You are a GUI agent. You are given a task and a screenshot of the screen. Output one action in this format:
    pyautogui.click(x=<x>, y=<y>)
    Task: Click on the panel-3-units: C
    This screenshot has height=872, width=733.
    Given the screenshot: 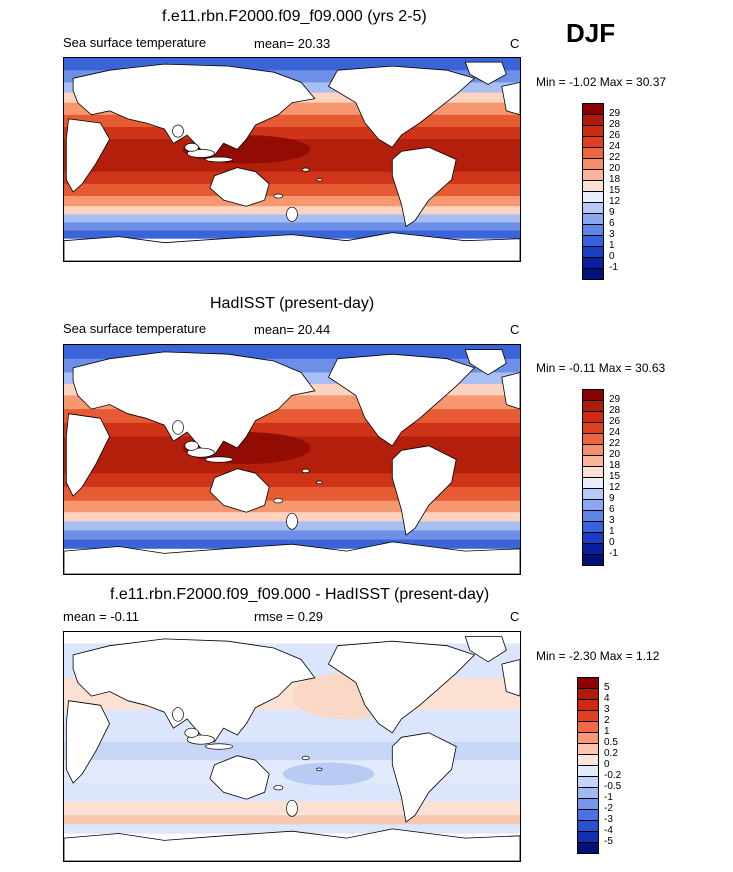 What is the action you would take?
    pyautogui.click(x=515, y=616)
    